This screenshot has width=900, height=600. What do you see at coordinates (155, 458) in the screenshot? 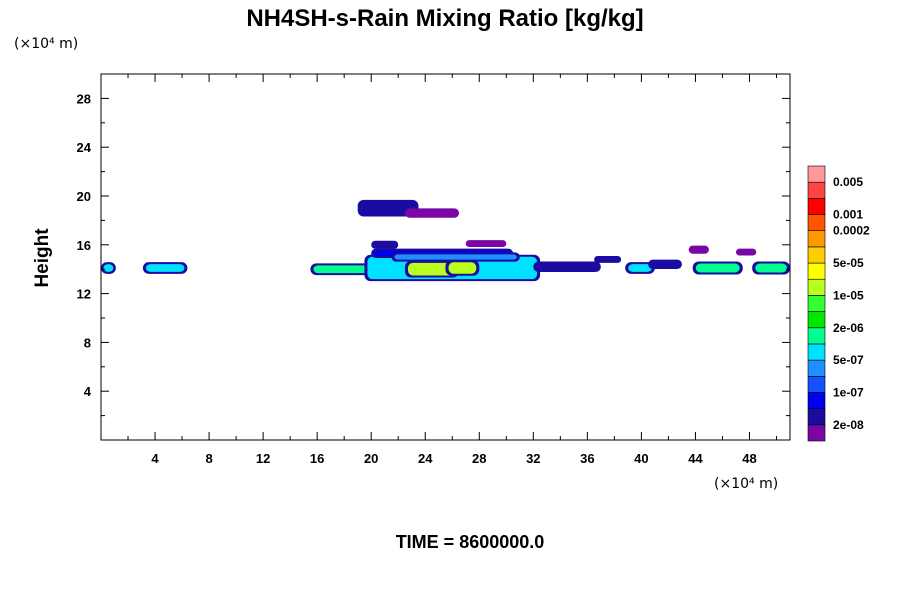
I see `x-tick-label: 4` at bounding box center [155, 458].